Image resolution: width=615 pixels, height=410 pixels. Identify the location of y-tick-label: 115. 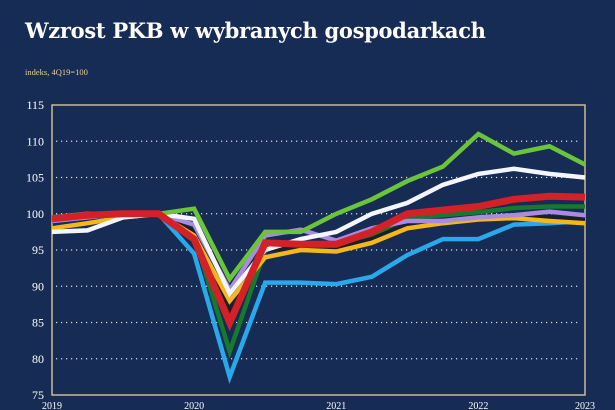
(35, 105).